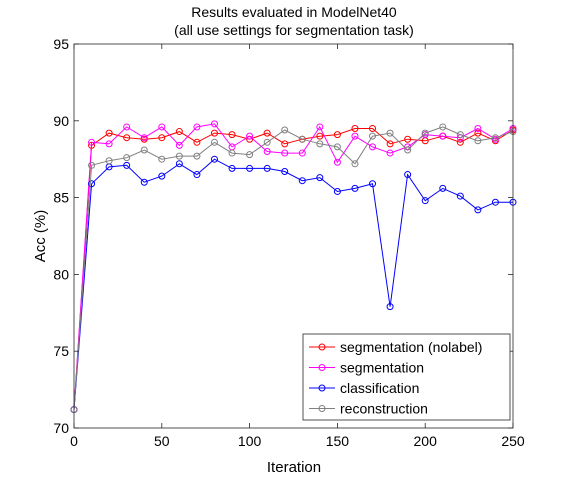  What do you see at coordinates (294, 30) in the screenshot?
I see `chart-subtitle: (all use settings for segmentation task)` at bounding box center [294, 30].